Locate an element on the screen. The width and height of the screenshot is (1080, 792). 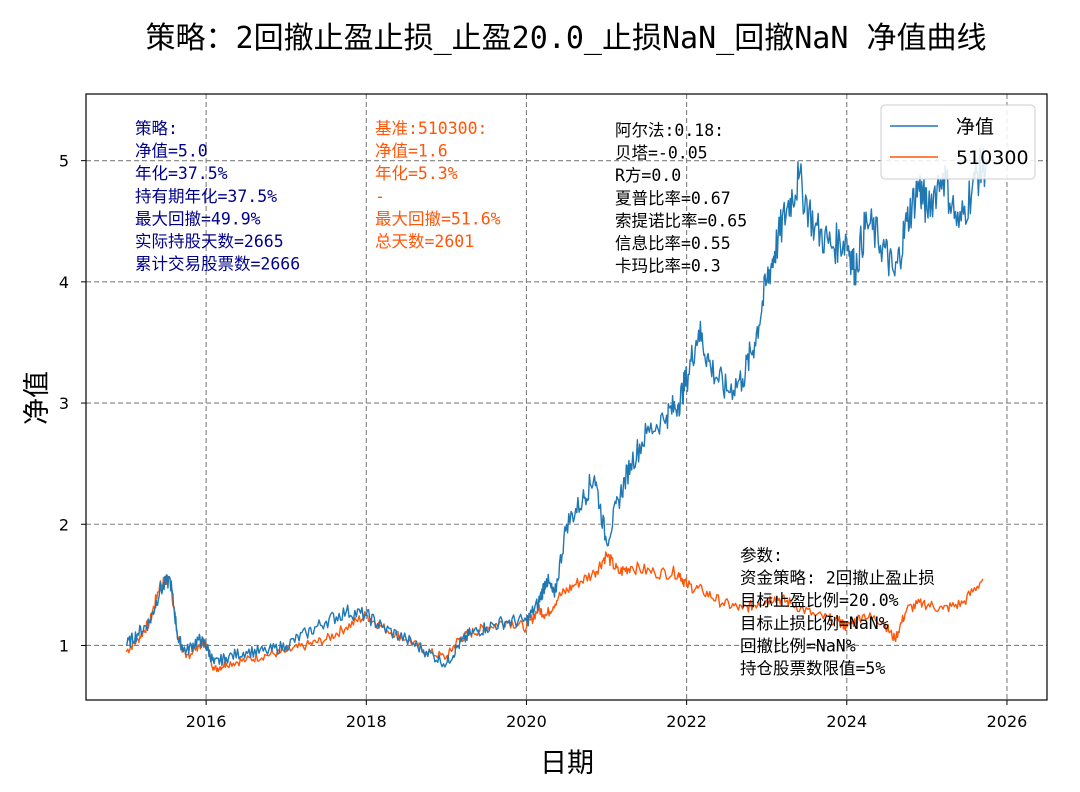
annotation-metrics-line: 信息比率=0.55 is located at coordinates (673, 243).